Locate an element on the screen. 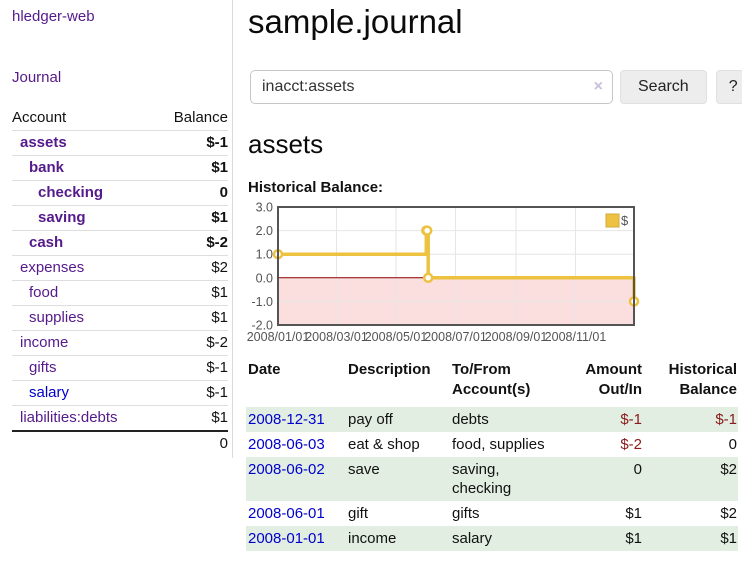 This screenshot has width=742, height=582. transaction-amount: $-2 is located at coordinates (631, 444).